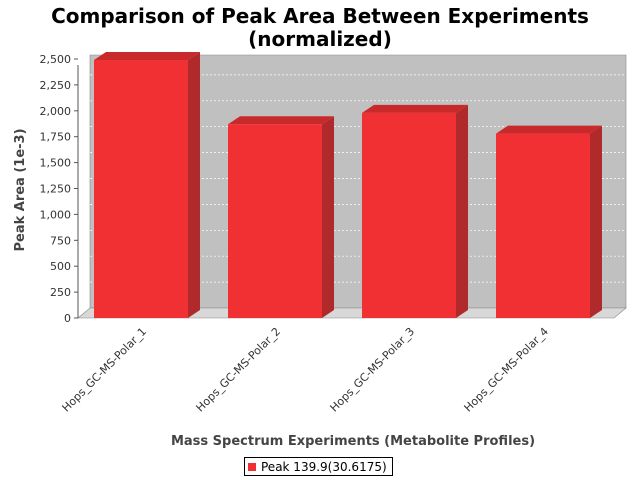 This screenshot has width=640, height=480. Describe the element at coordinates (373, 370) in the screenshot. I see `x-tick-label: Hops_GC-MS-Polar_3` at that location.